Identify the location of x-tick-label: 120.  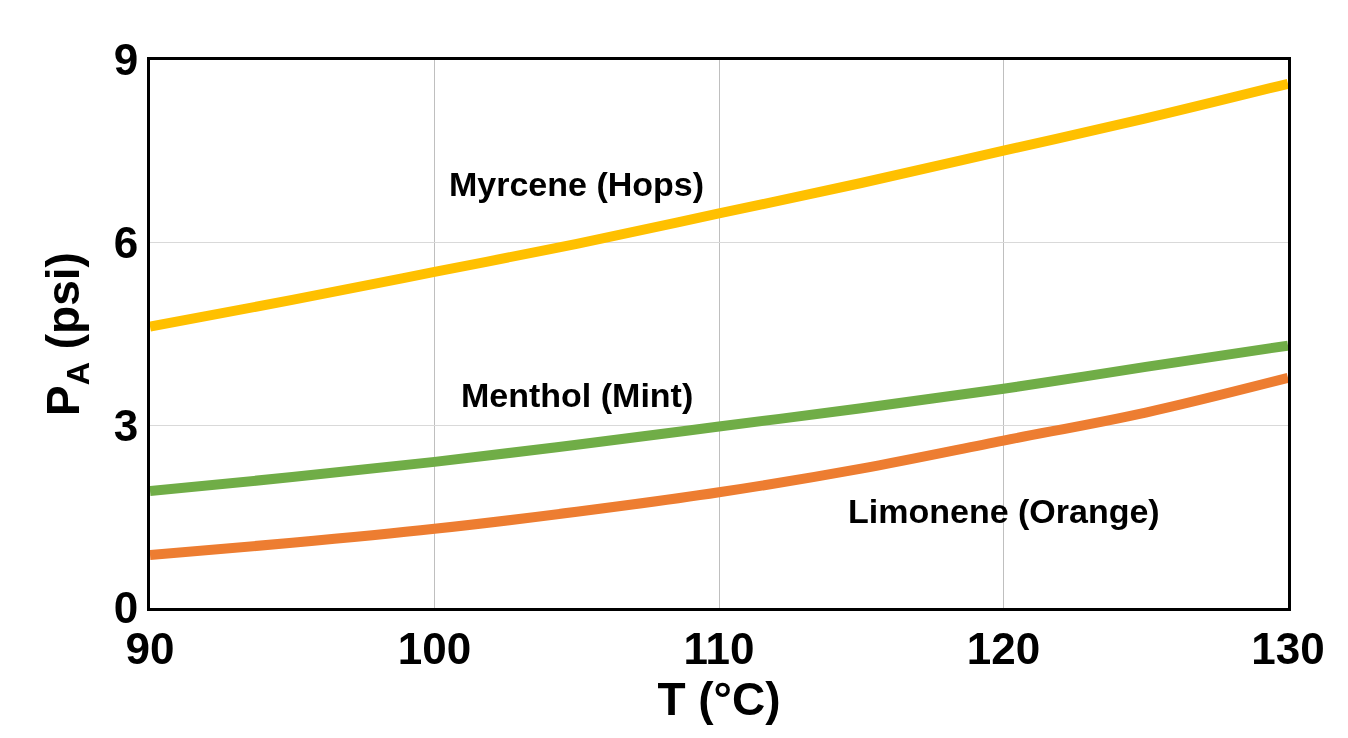
(1003, 648).